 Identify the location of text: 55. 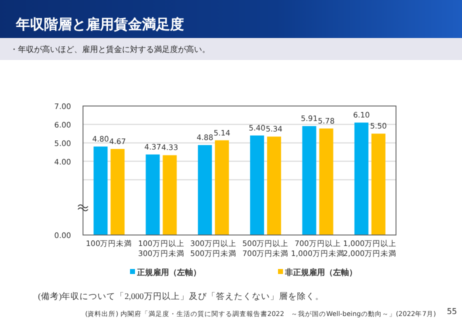
(451, 311).